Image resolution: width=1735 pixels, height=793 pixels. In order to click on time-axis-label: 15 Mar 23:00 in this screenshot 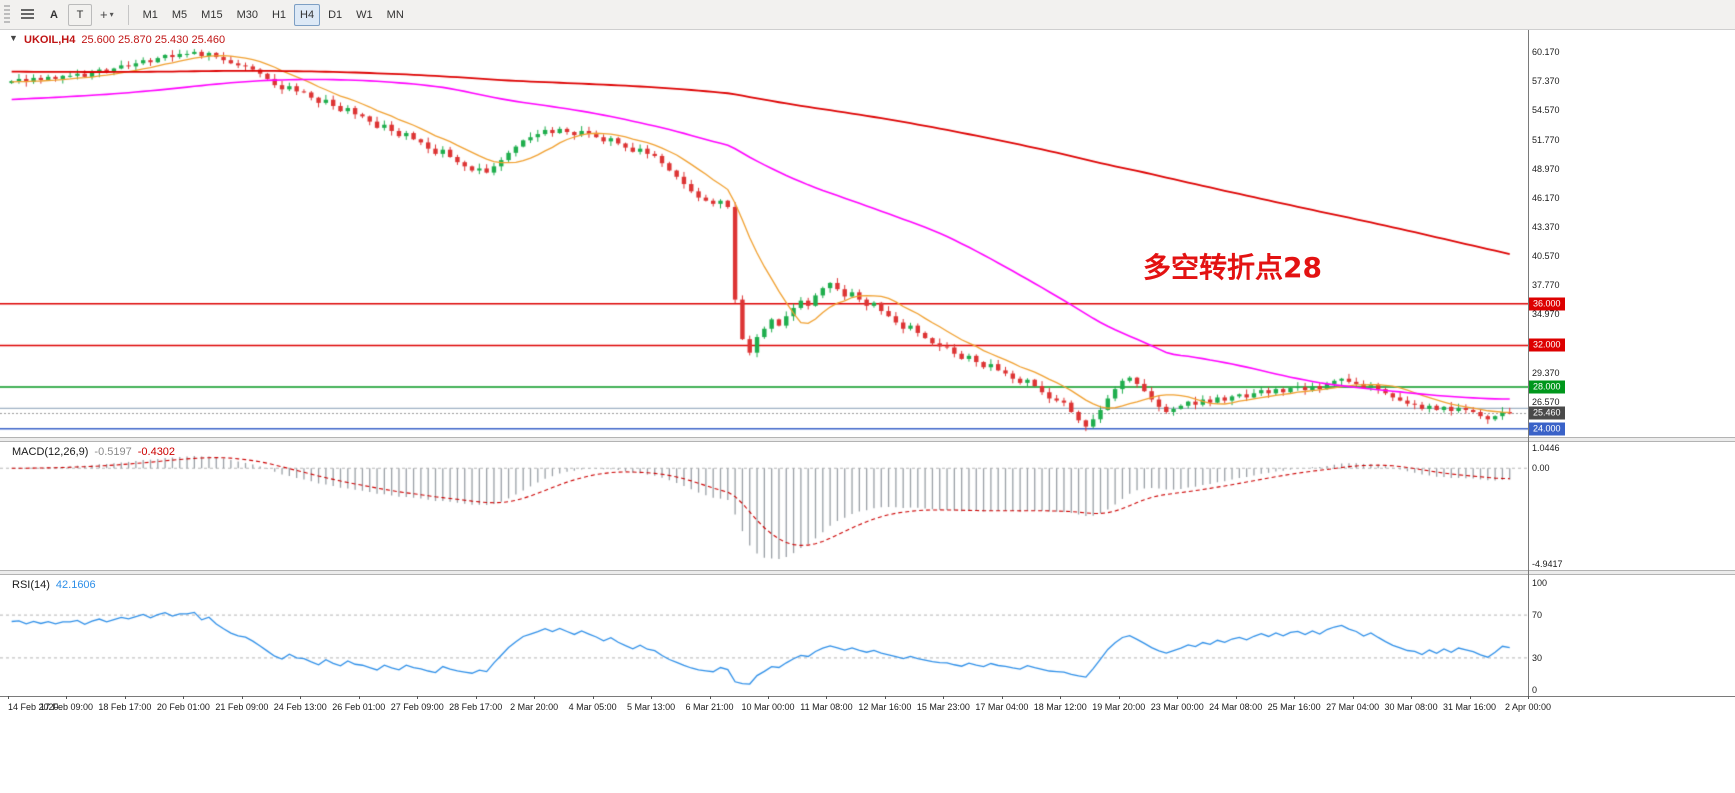, I will do `click(943, 707)`.